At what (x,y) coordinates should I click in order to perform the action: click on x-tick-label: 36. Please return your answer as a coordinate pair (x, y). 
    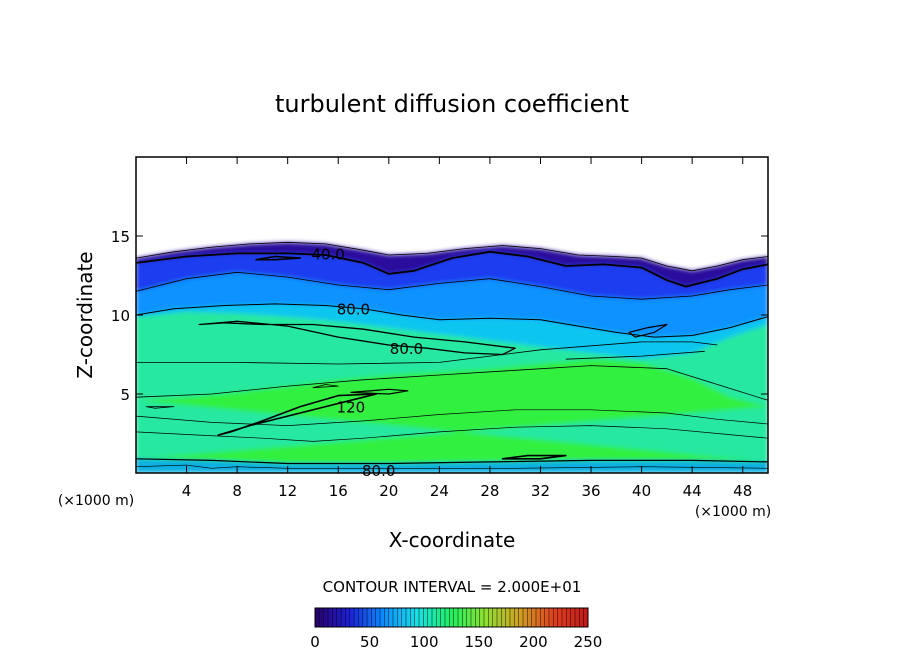
    Looking at the image, I should click on (590, 491).